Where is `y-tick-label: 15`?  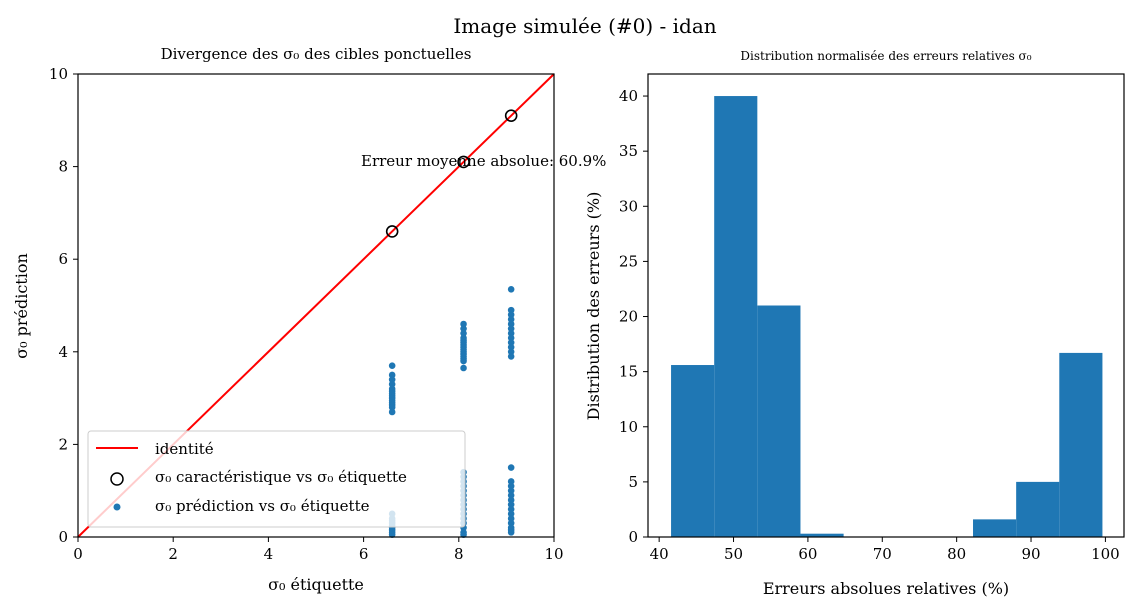 y-tick-label: 15 is located at coordinates (628, 372).